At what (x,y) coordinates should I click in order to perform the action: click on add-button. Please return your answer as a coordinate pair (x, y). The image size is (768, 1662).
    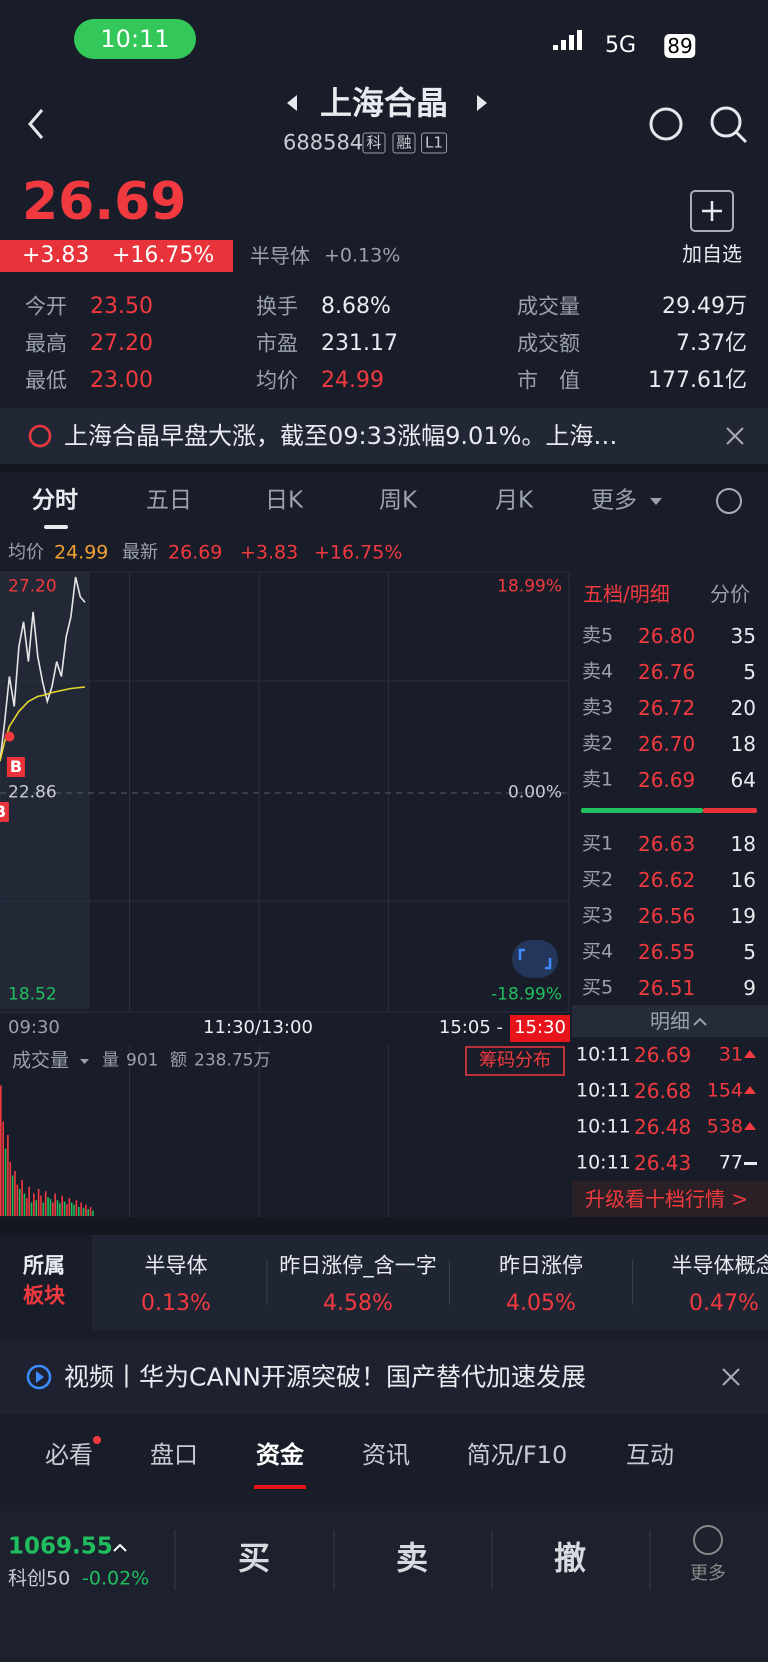
    Looking at the image, I should click on (712, 211).